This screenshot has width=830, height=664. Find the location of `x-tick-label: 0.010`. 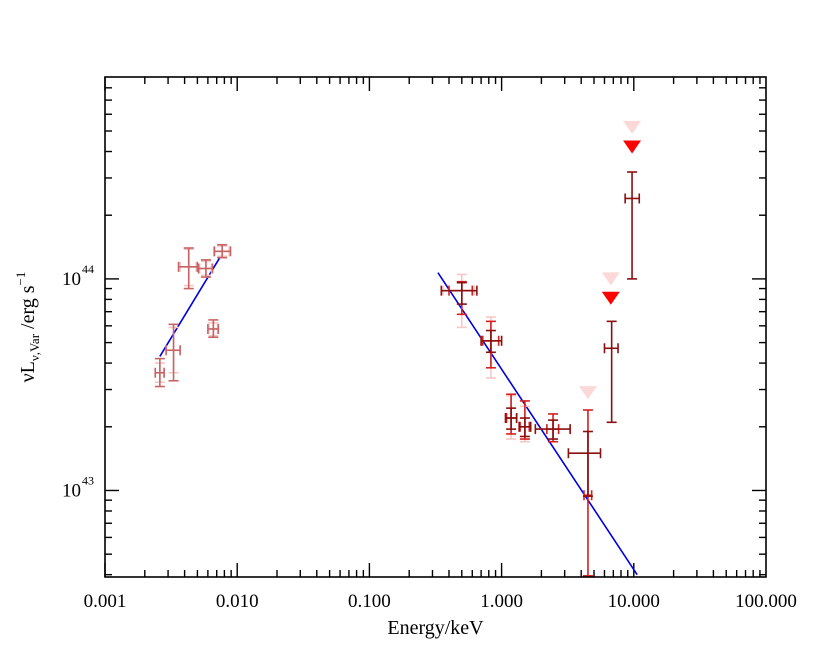

x-tick-label: 0.010 is located at coordinates (237, 601).